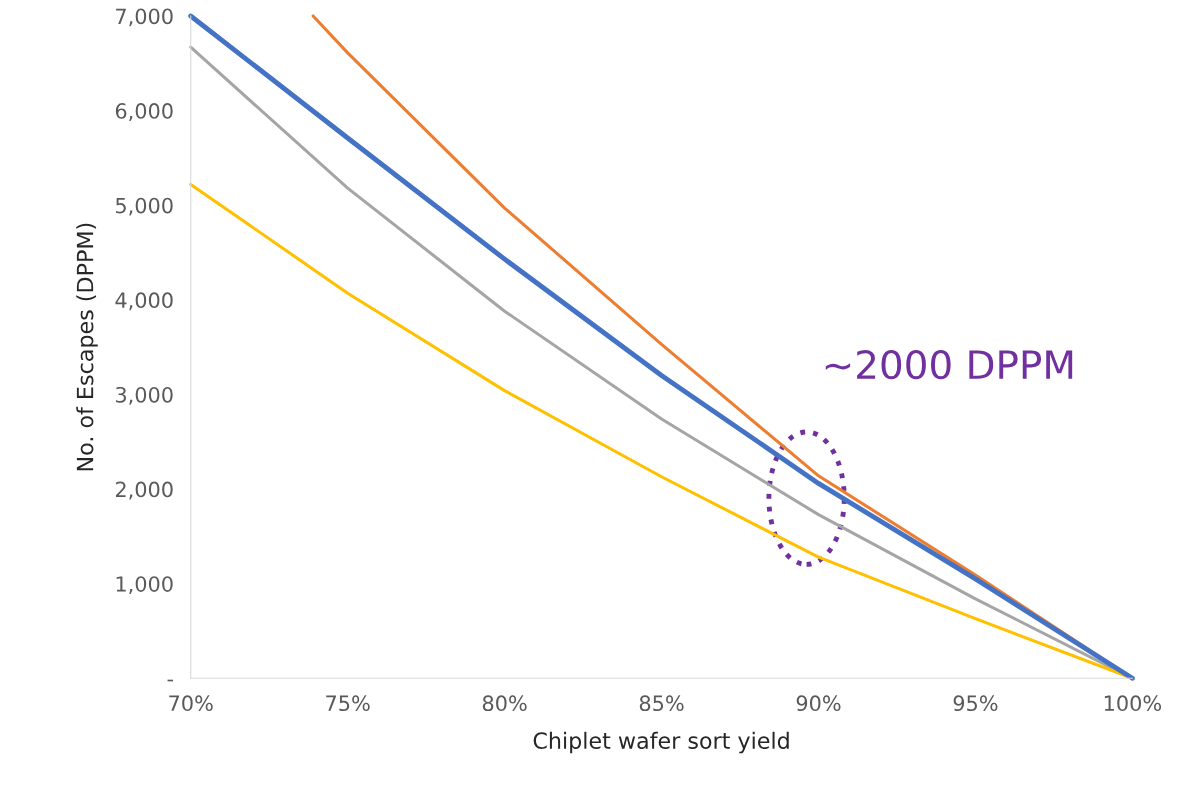  Describe the element at coordinates (144, 301) in the screenshot. I see `y-tick-label: 4,000` at that location.